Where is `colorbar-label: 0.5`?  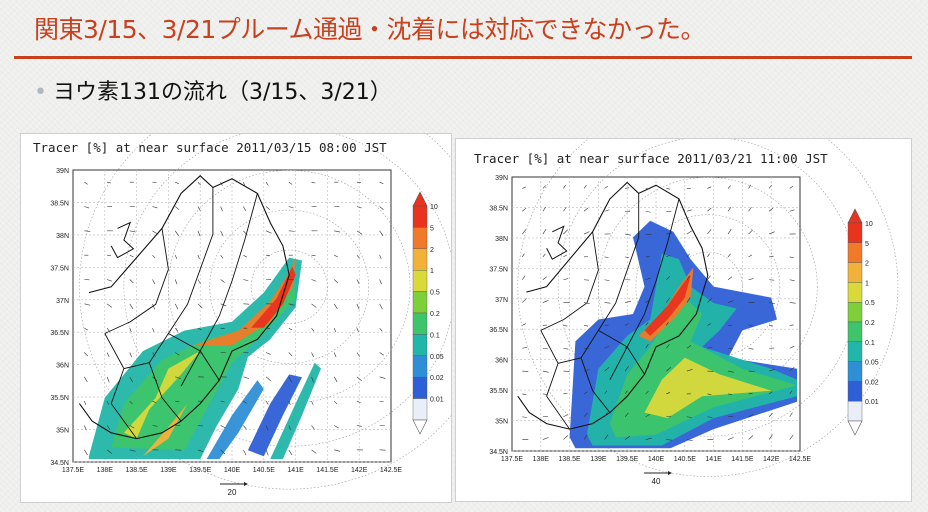
colorbar-label: 0.5 is located at coordinates (435, 293).